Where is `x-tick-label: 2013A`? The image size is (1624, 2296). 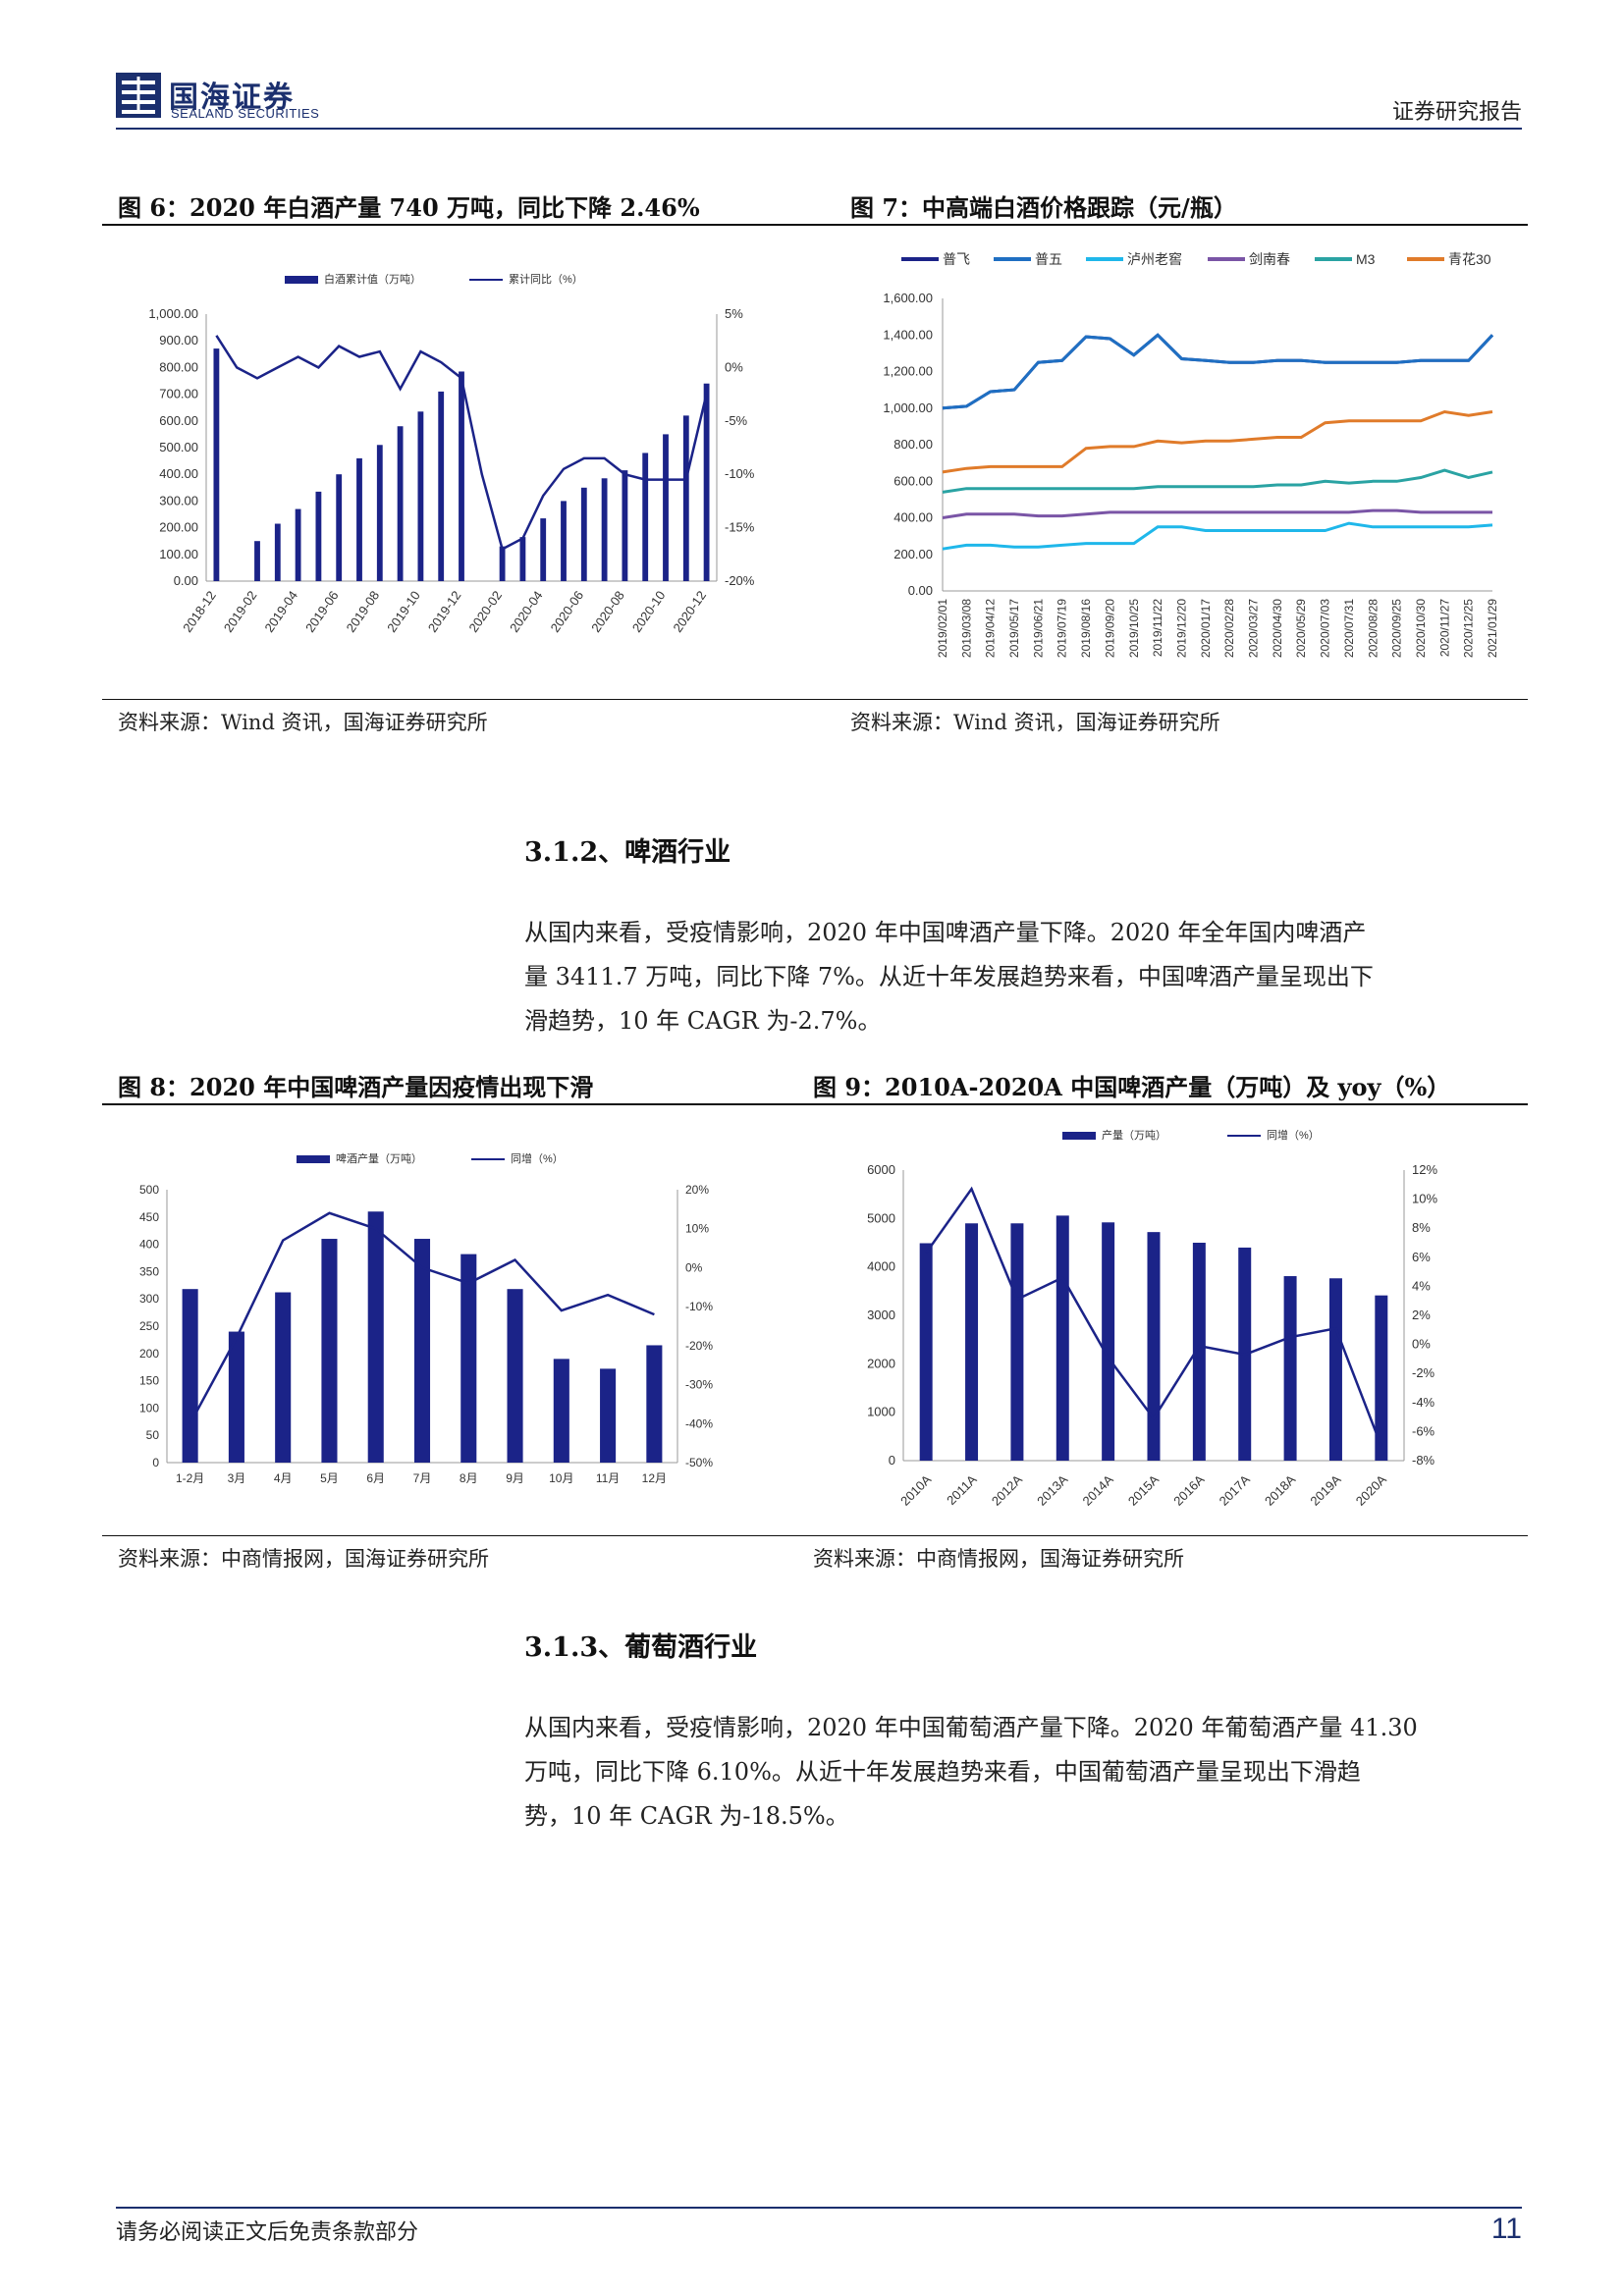 x-tick-label: 2013A is located at coordinates (1052, 1489).